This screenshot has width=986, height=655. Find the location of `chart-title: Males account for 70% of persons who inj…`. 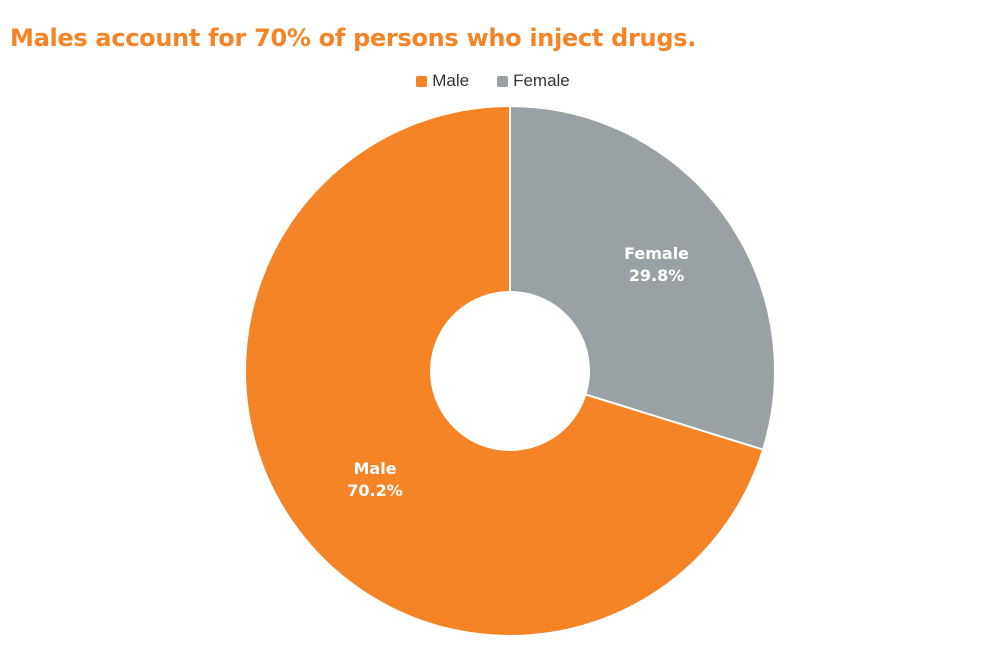

chart-title: Males account for 70% of persons who inj… is located at coordinates (353, 38).